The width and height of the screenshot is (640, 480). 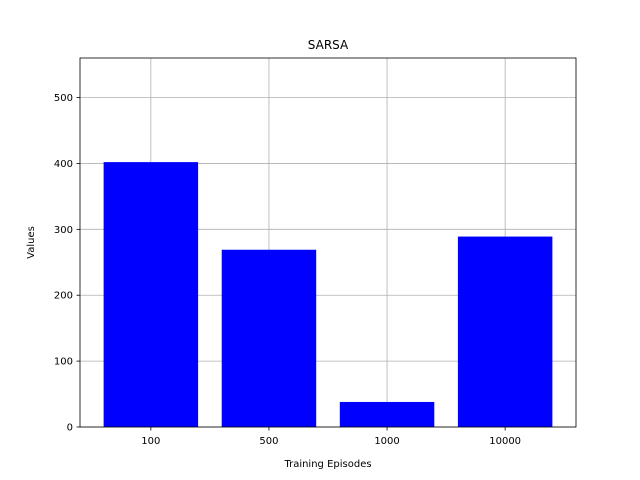 I want to click on x-tick-label: 10000, so click(x=505, y=441).